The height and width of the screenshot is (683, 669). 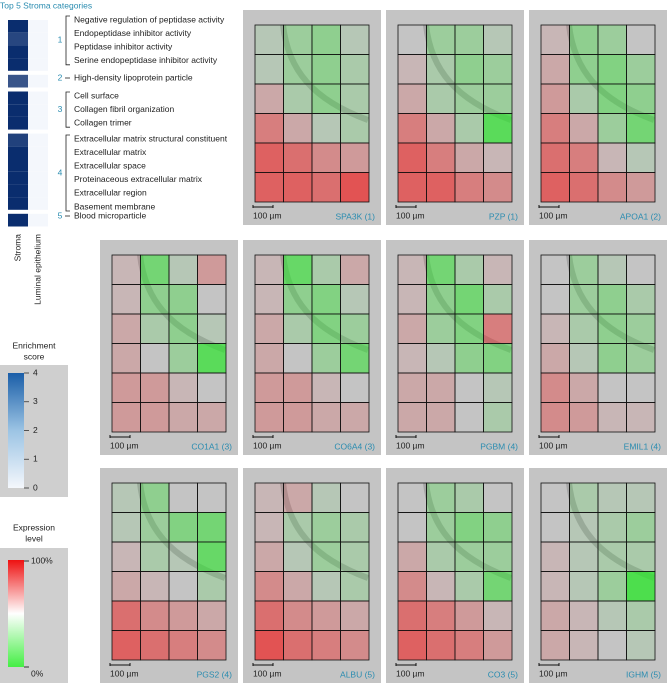 I want to click on group-number: 5, so click(x=60, y=215).